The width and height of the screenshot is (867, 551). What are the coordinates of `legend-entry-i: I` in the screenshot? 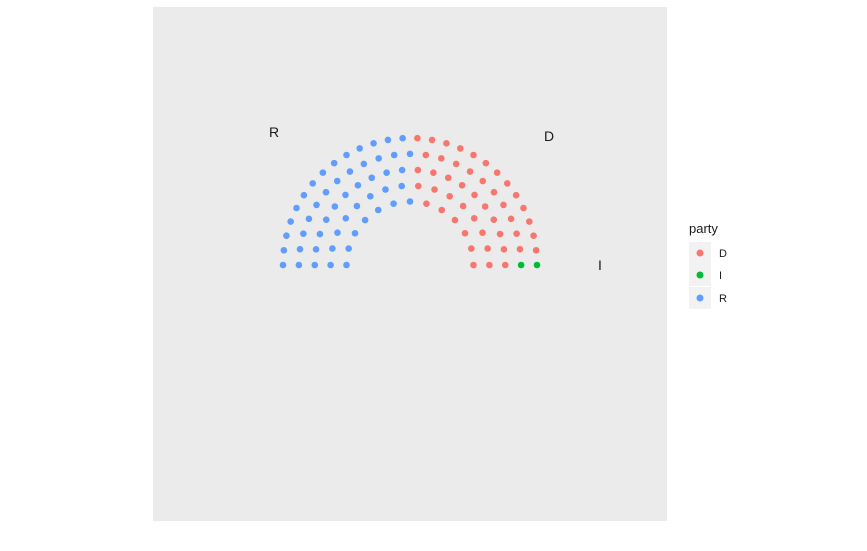 It's located at (705, 275).